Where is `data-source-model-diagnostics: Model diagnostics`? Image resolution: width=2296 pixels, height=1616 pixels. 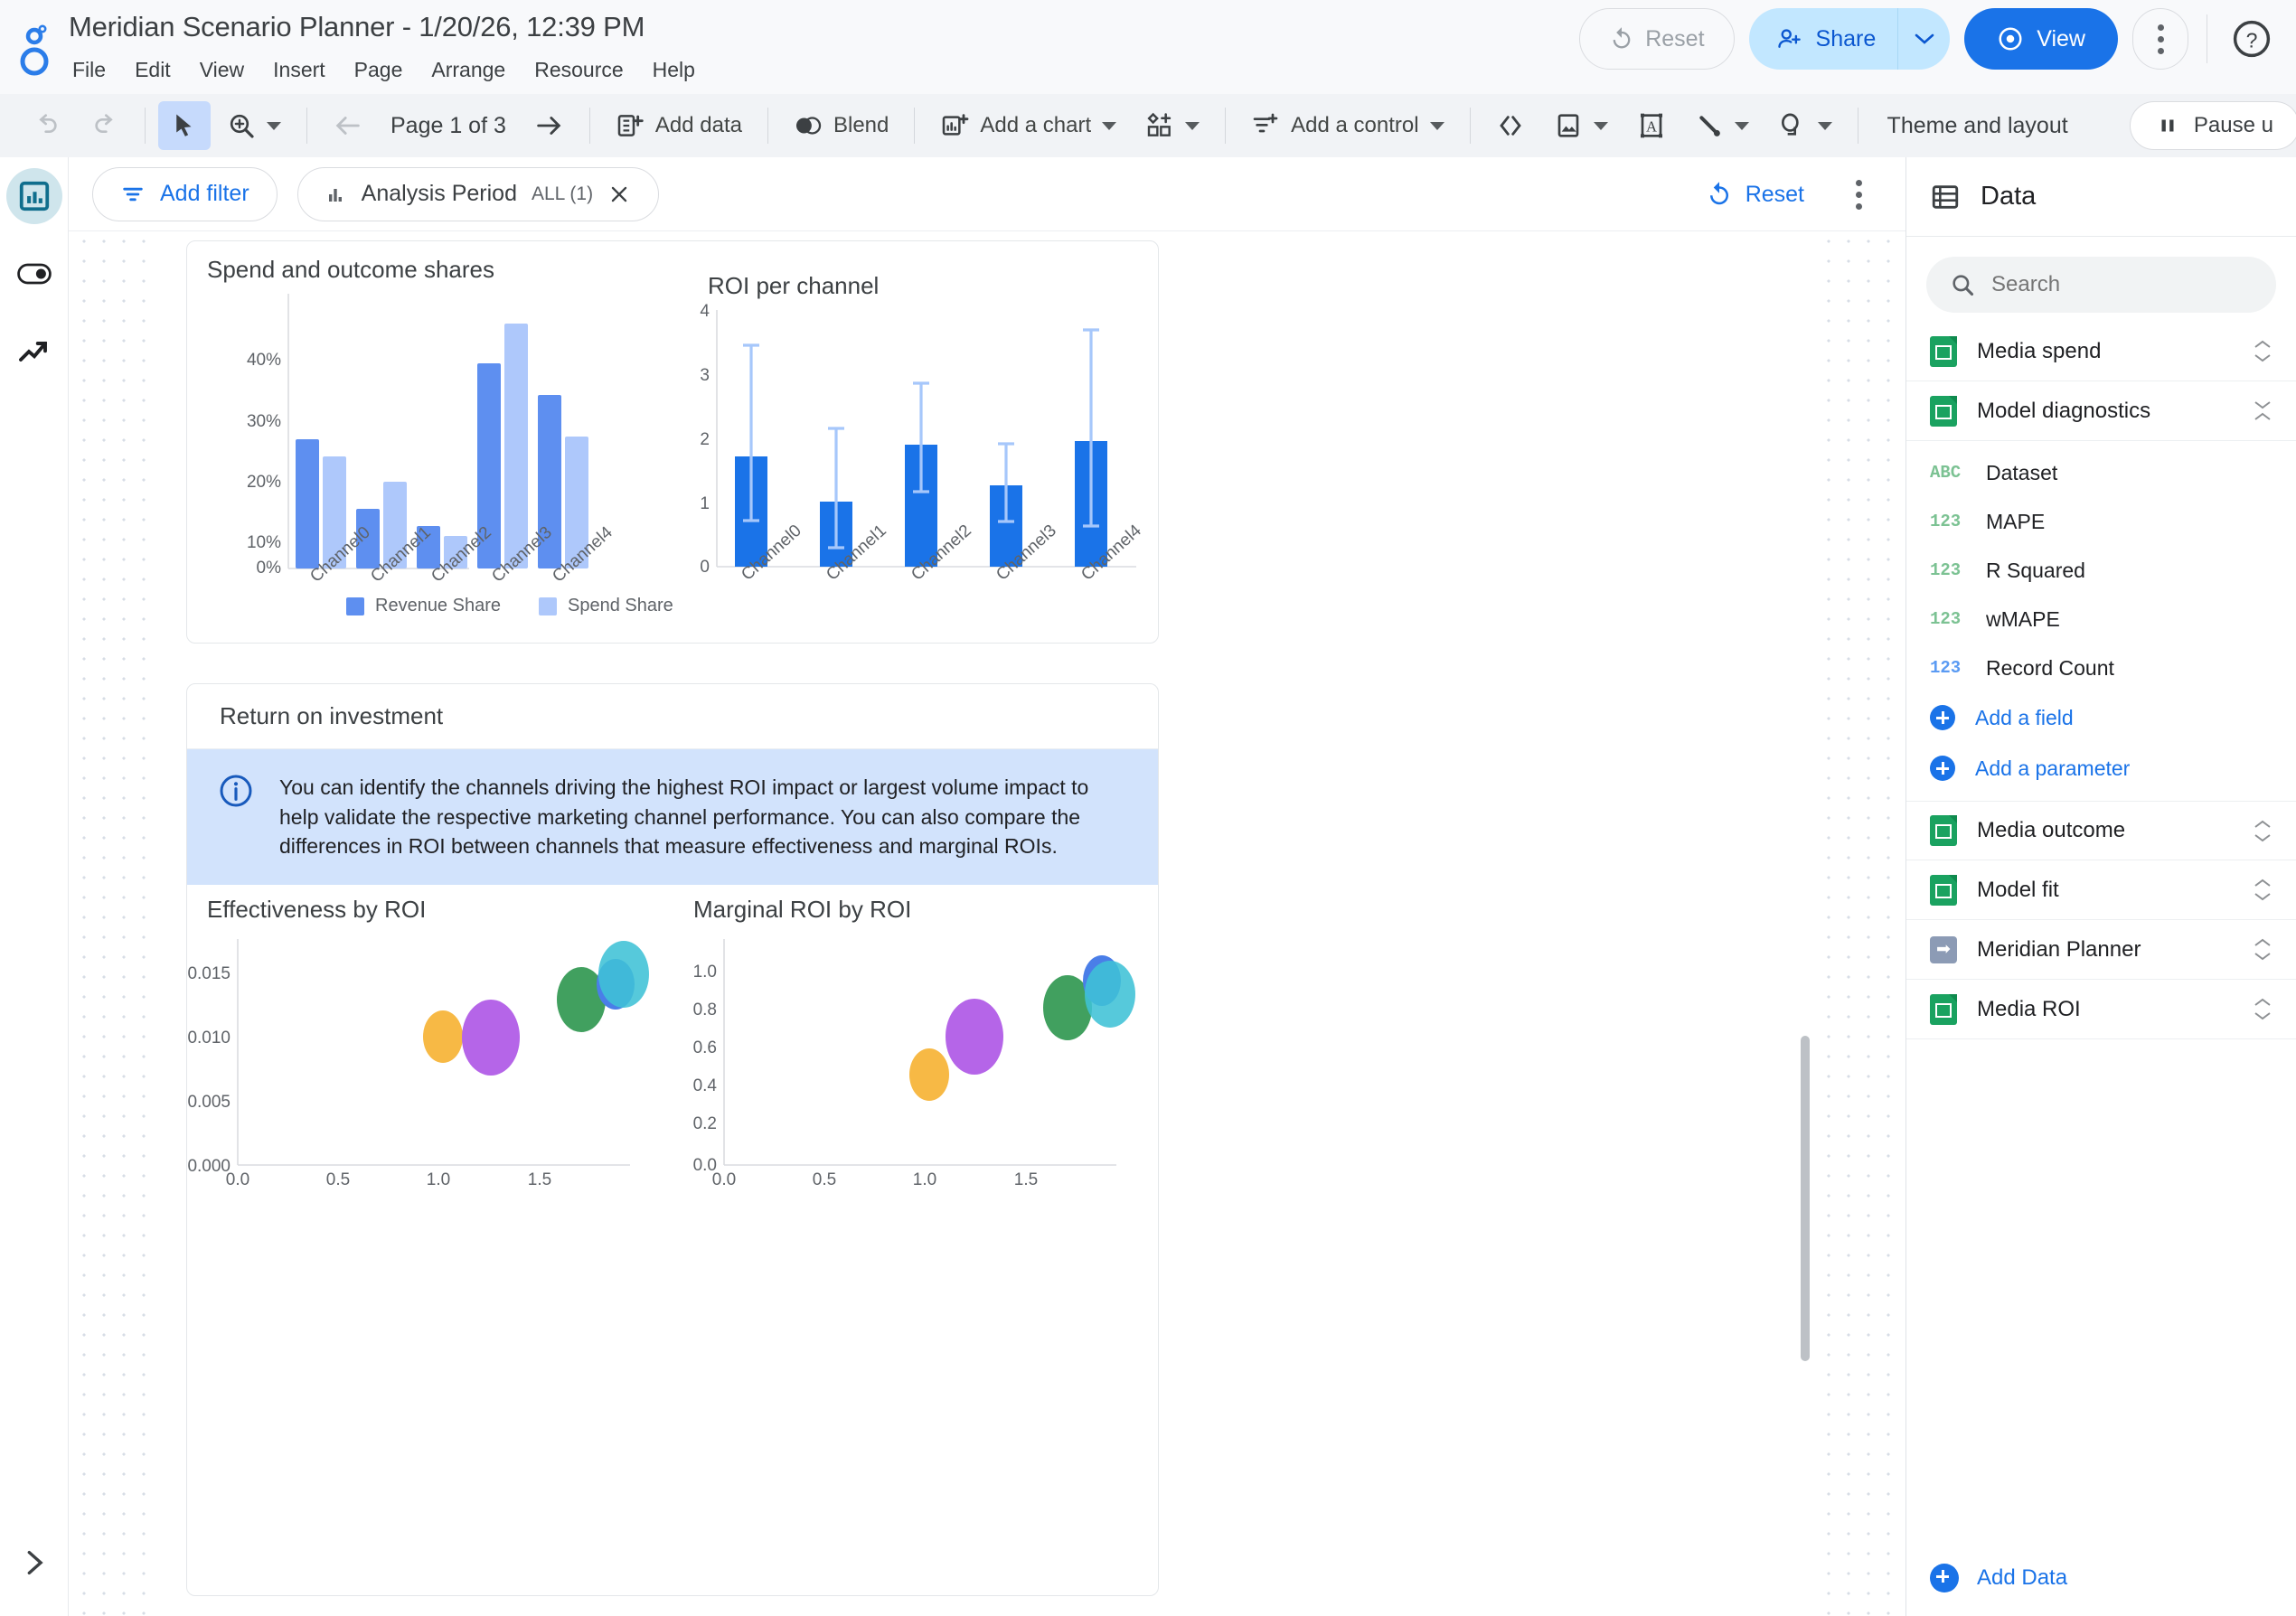 data-source-model-diagnostics: Model diagnostics is located at coordinates (2101, 411).